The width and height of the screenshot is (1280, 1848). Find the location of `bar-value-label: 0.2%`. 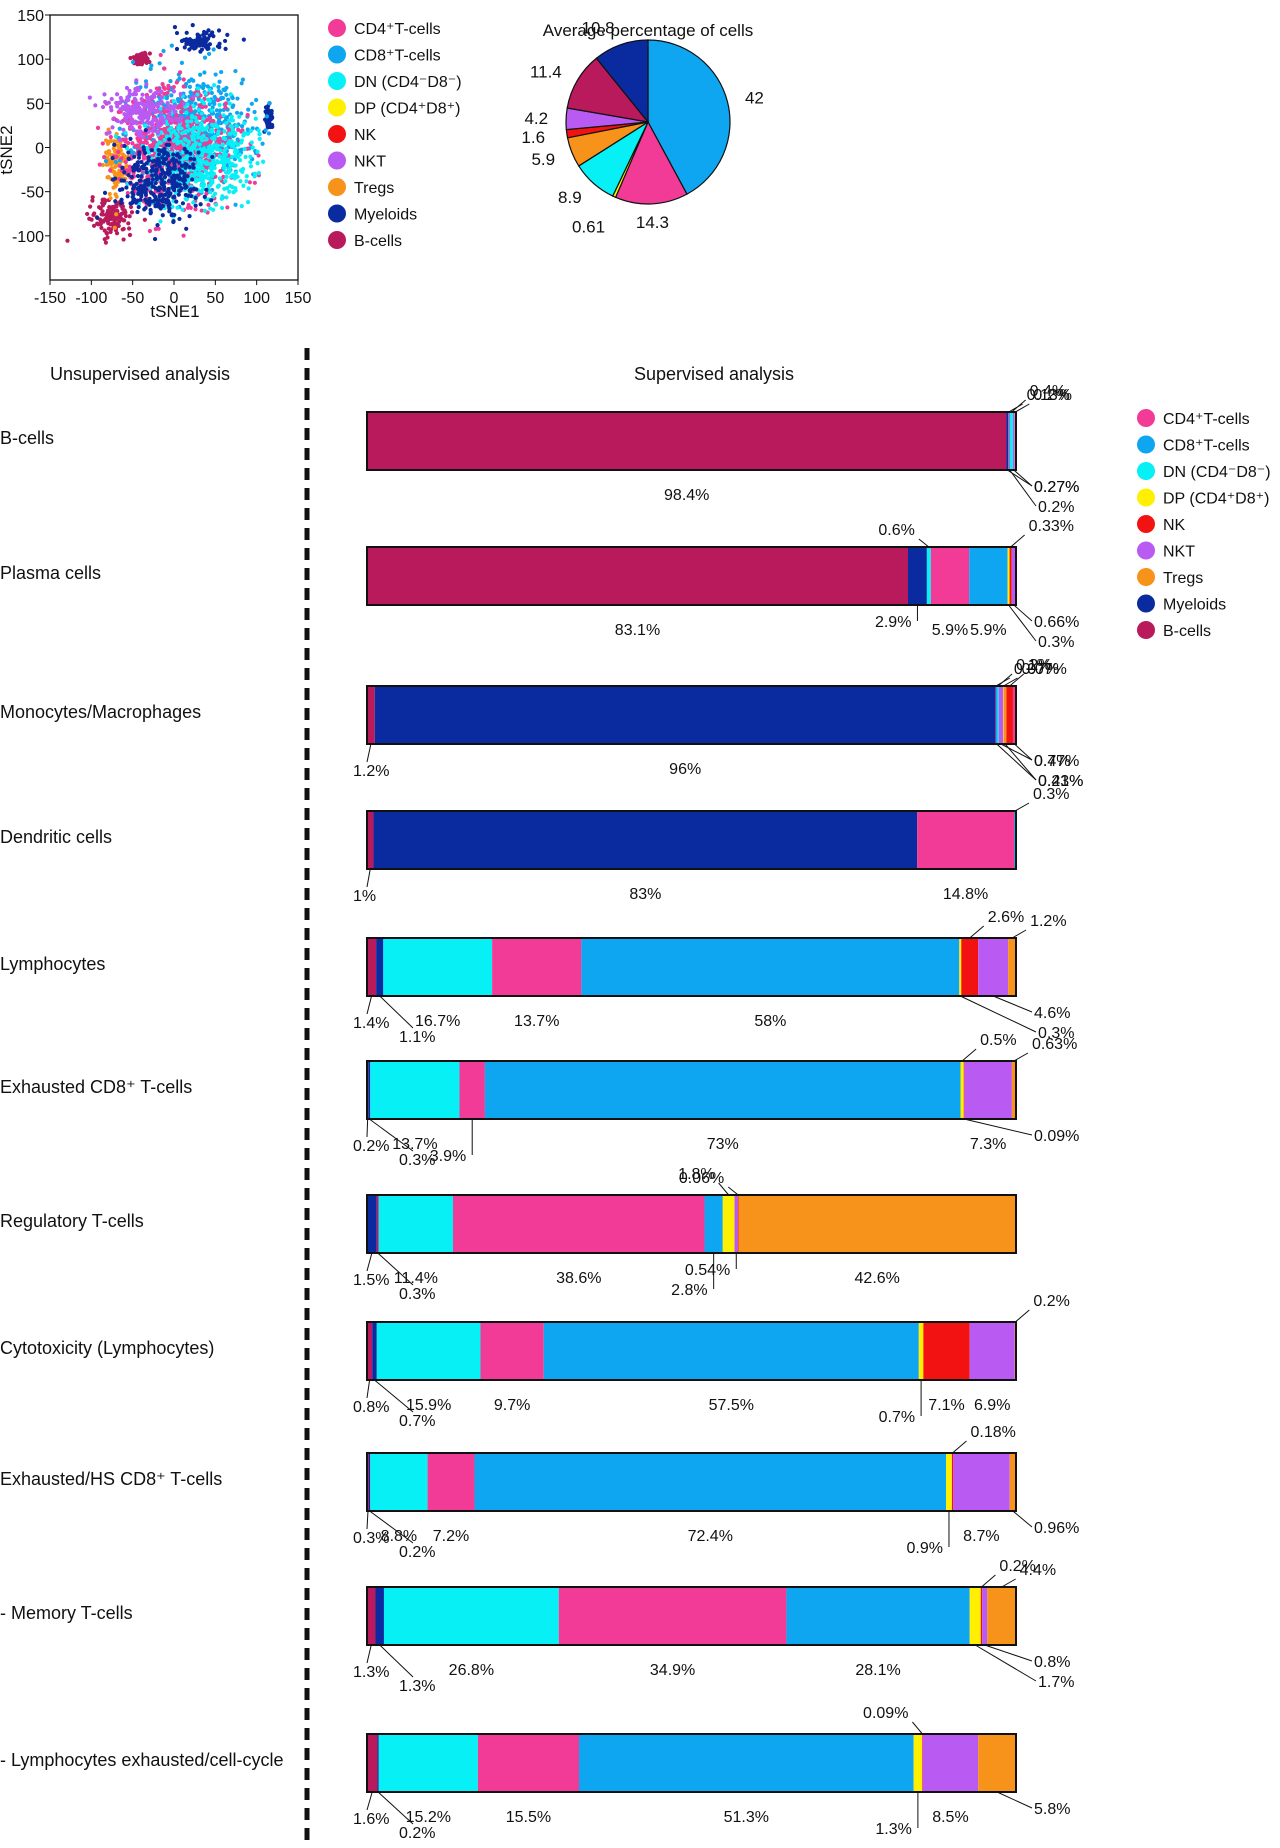

bar-value-label: 0.2% is located at coordinates (1051, 1301).